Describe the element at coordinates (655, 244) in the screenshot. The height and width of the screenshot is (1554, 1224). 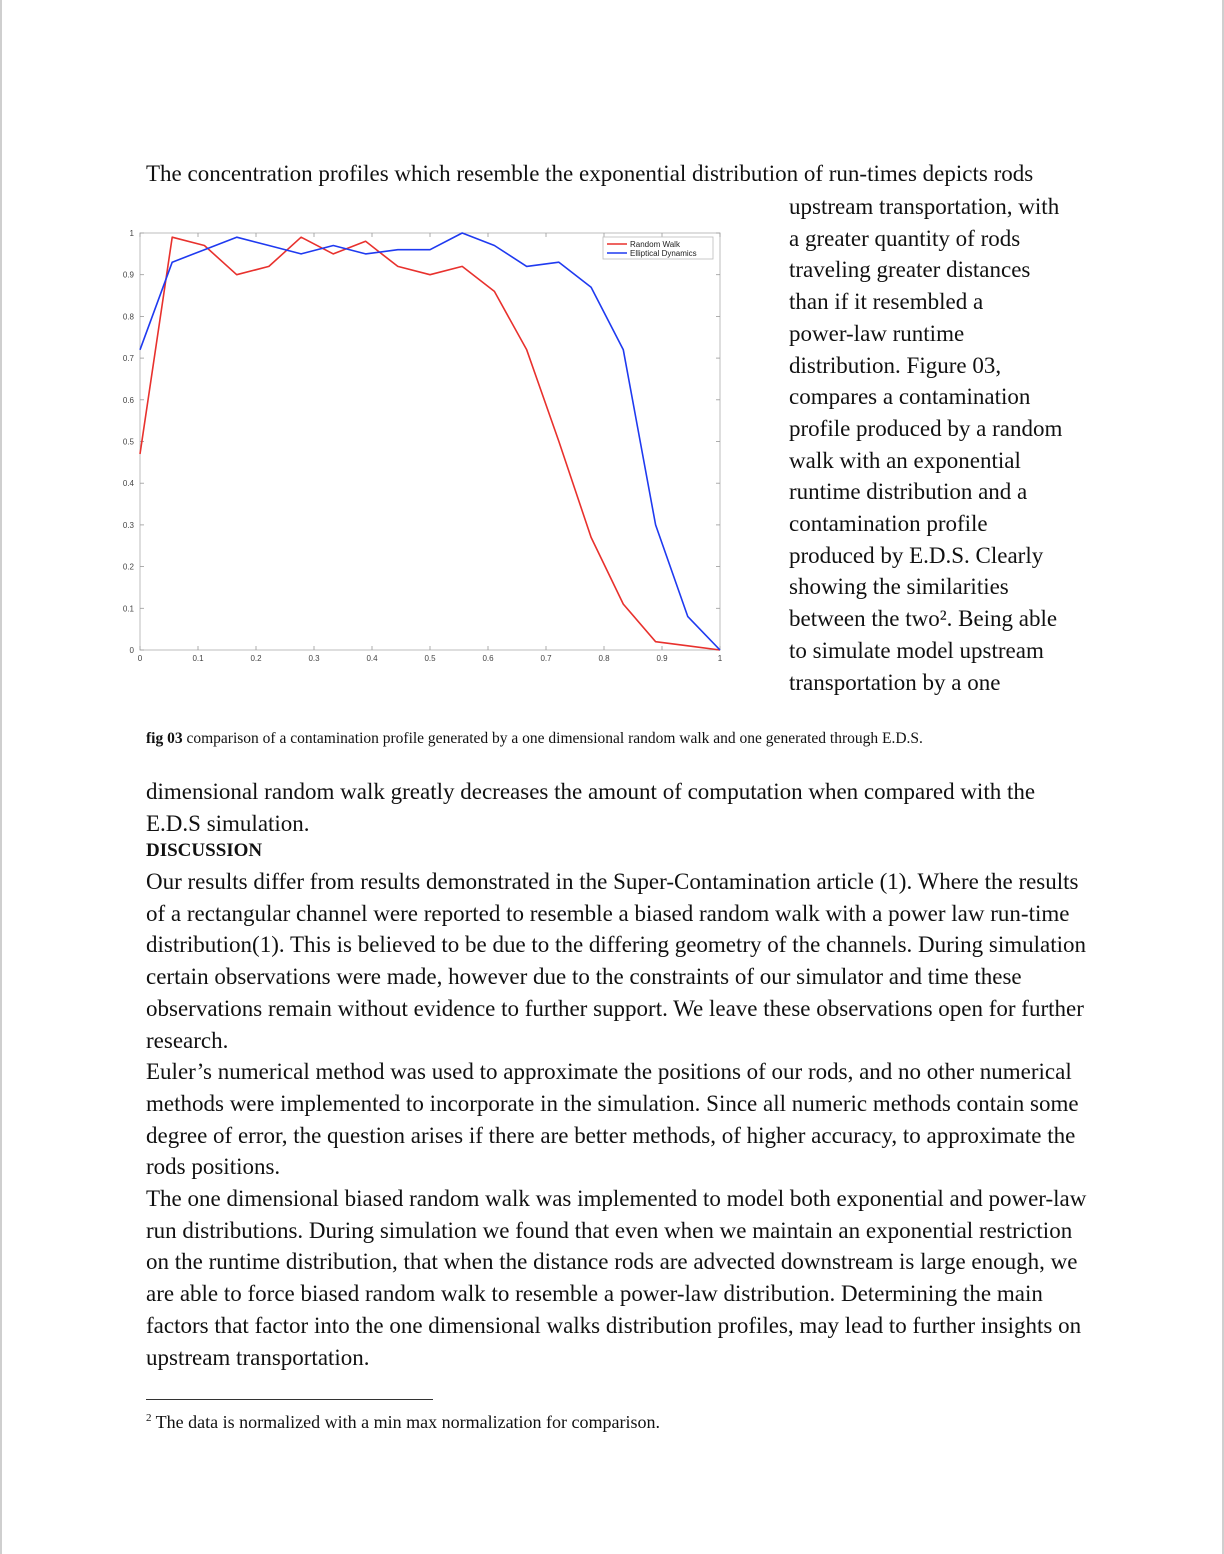
I see `legend-label: Random Walk` at that location.